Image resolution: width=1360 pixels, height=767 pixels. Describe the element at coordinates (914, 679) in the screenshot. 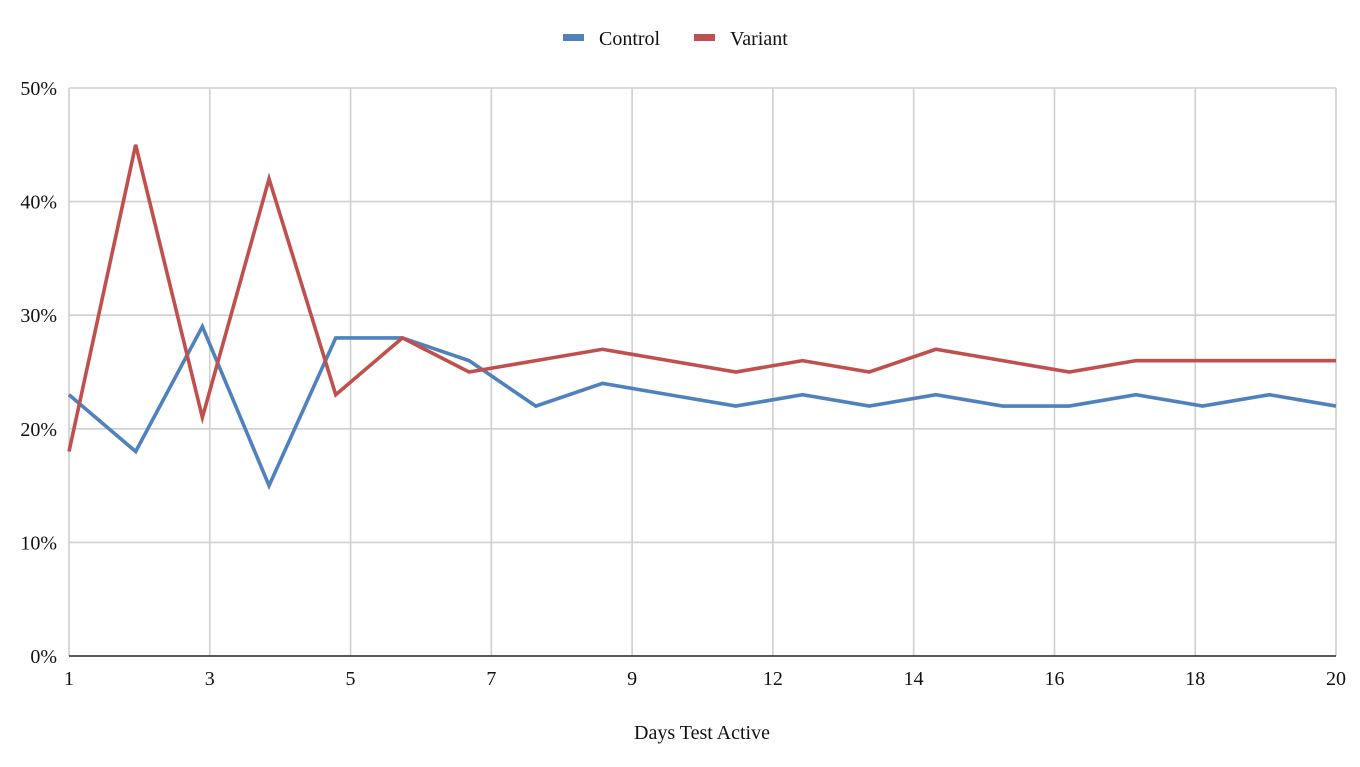

I see `x-tick-label: 14` at that location.